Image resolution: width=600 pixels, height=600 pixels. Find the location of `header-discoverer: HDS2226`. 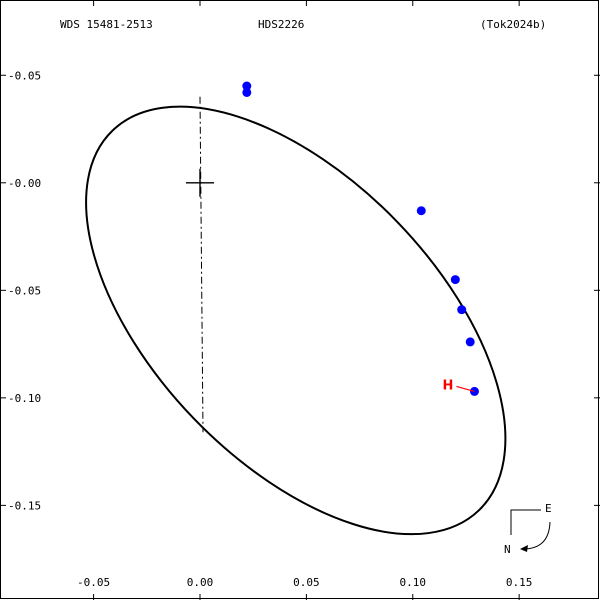

header-discoverer: HDS2226 is located at coordinates (281, 24).